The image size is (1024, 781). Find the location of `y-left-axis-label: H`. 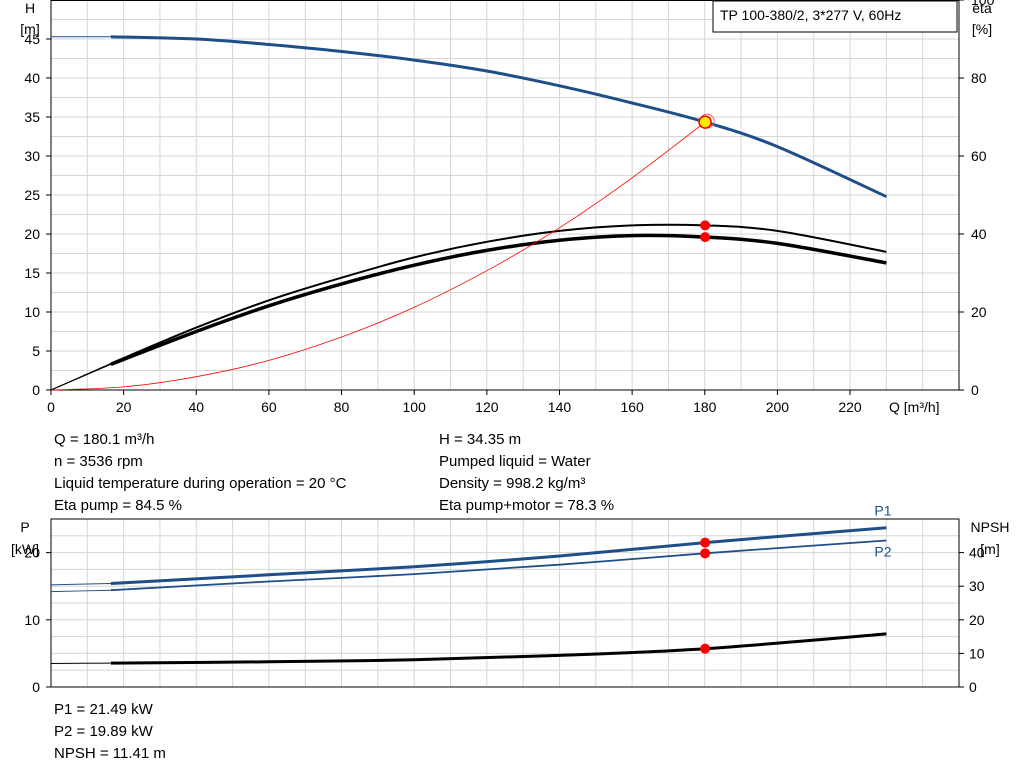

y-left-axis-label: H is located at coordinates (30, 8).